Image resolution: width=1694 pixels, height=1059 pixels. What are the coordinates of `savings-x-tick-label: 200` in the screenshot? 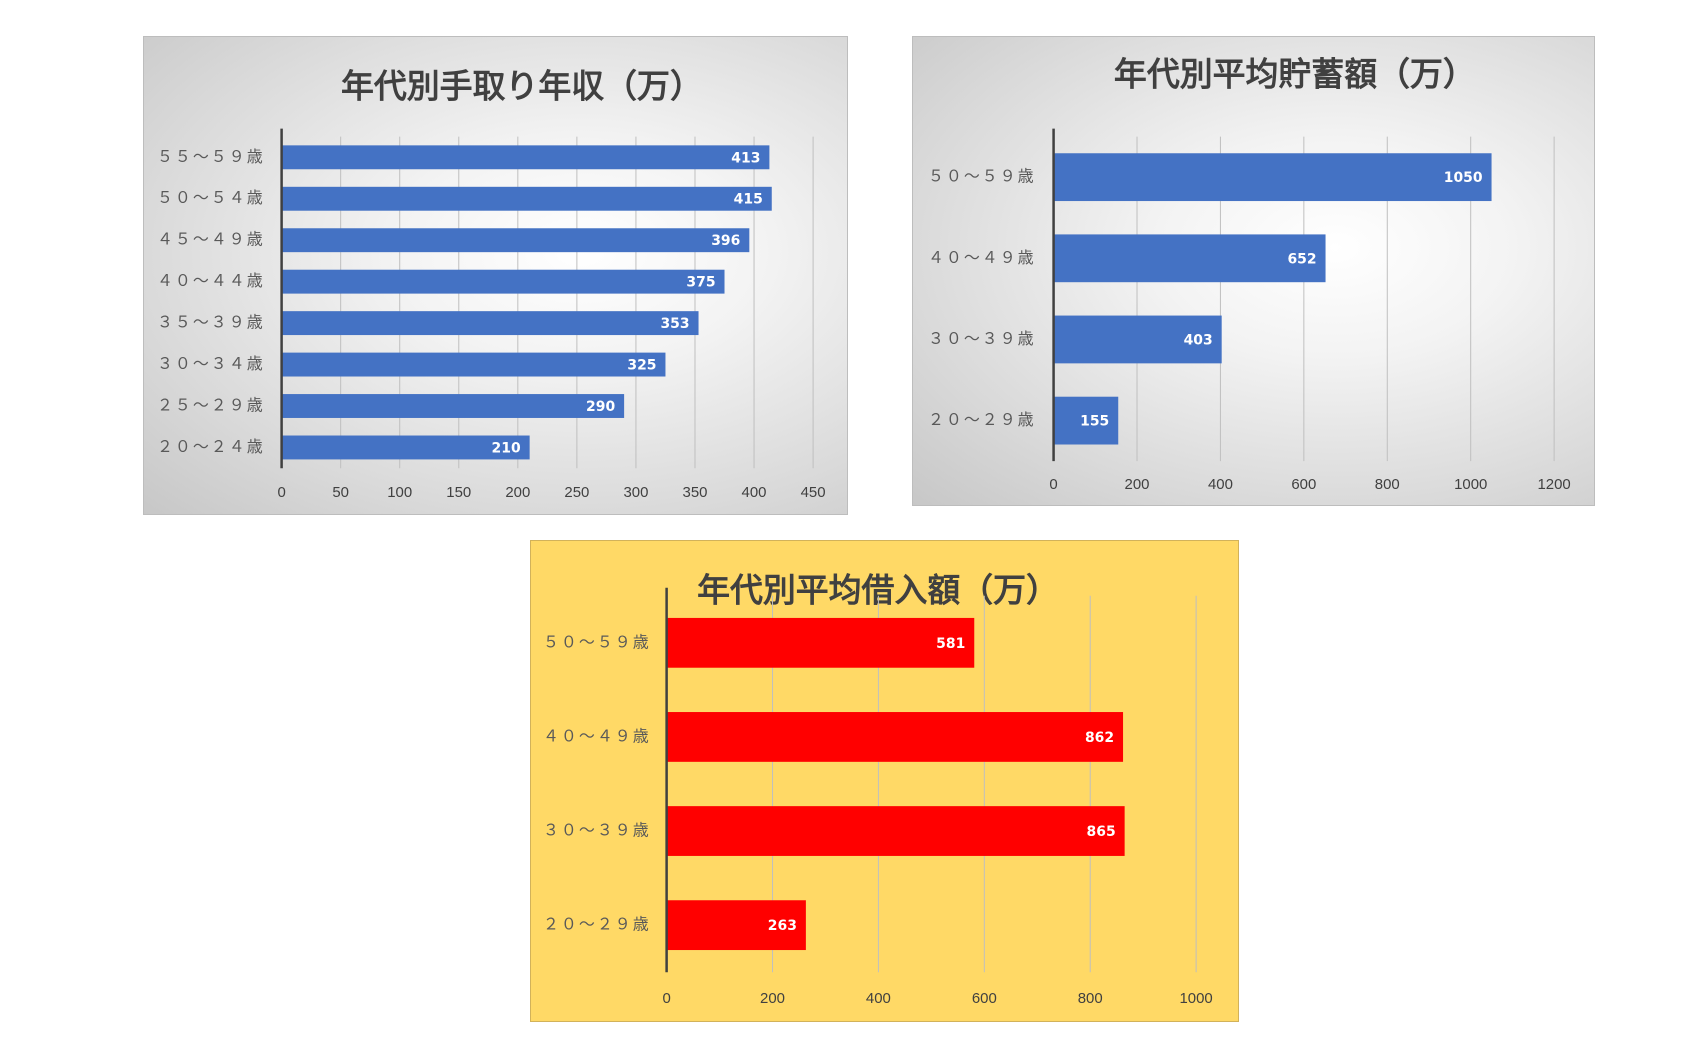 It's located at (1137, 484).